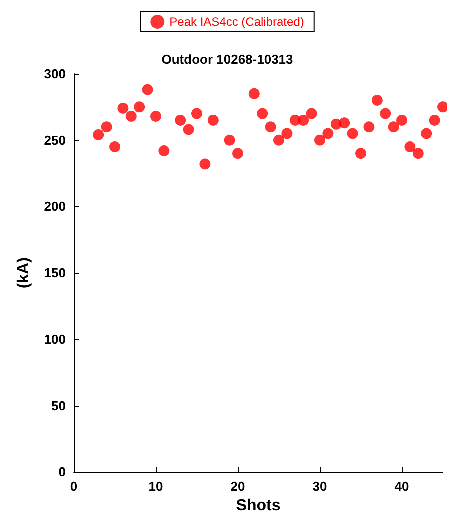 The width and height of the screenshot is (455, 527). What do you see at coordinates (62, 472) in the screenshot?
I see `y-tick-label: 0` at bounding box center [62, 472].